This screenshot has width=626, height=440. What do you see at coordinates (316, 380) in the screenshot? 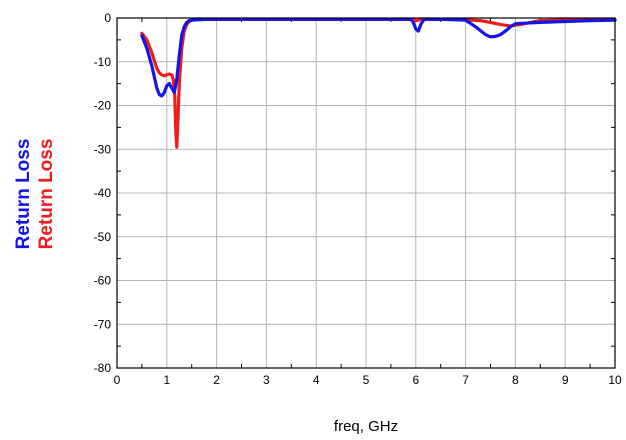
I see `x-tick-label: 4` at bounding box center [316, 380].